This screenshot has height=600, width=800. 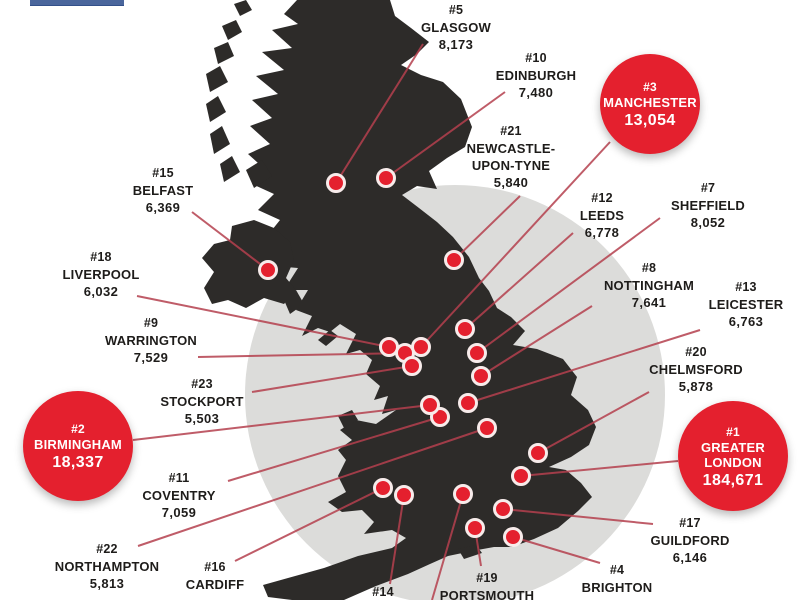 I want to click on city-dot-liverpool, so click(x=389, y=347).